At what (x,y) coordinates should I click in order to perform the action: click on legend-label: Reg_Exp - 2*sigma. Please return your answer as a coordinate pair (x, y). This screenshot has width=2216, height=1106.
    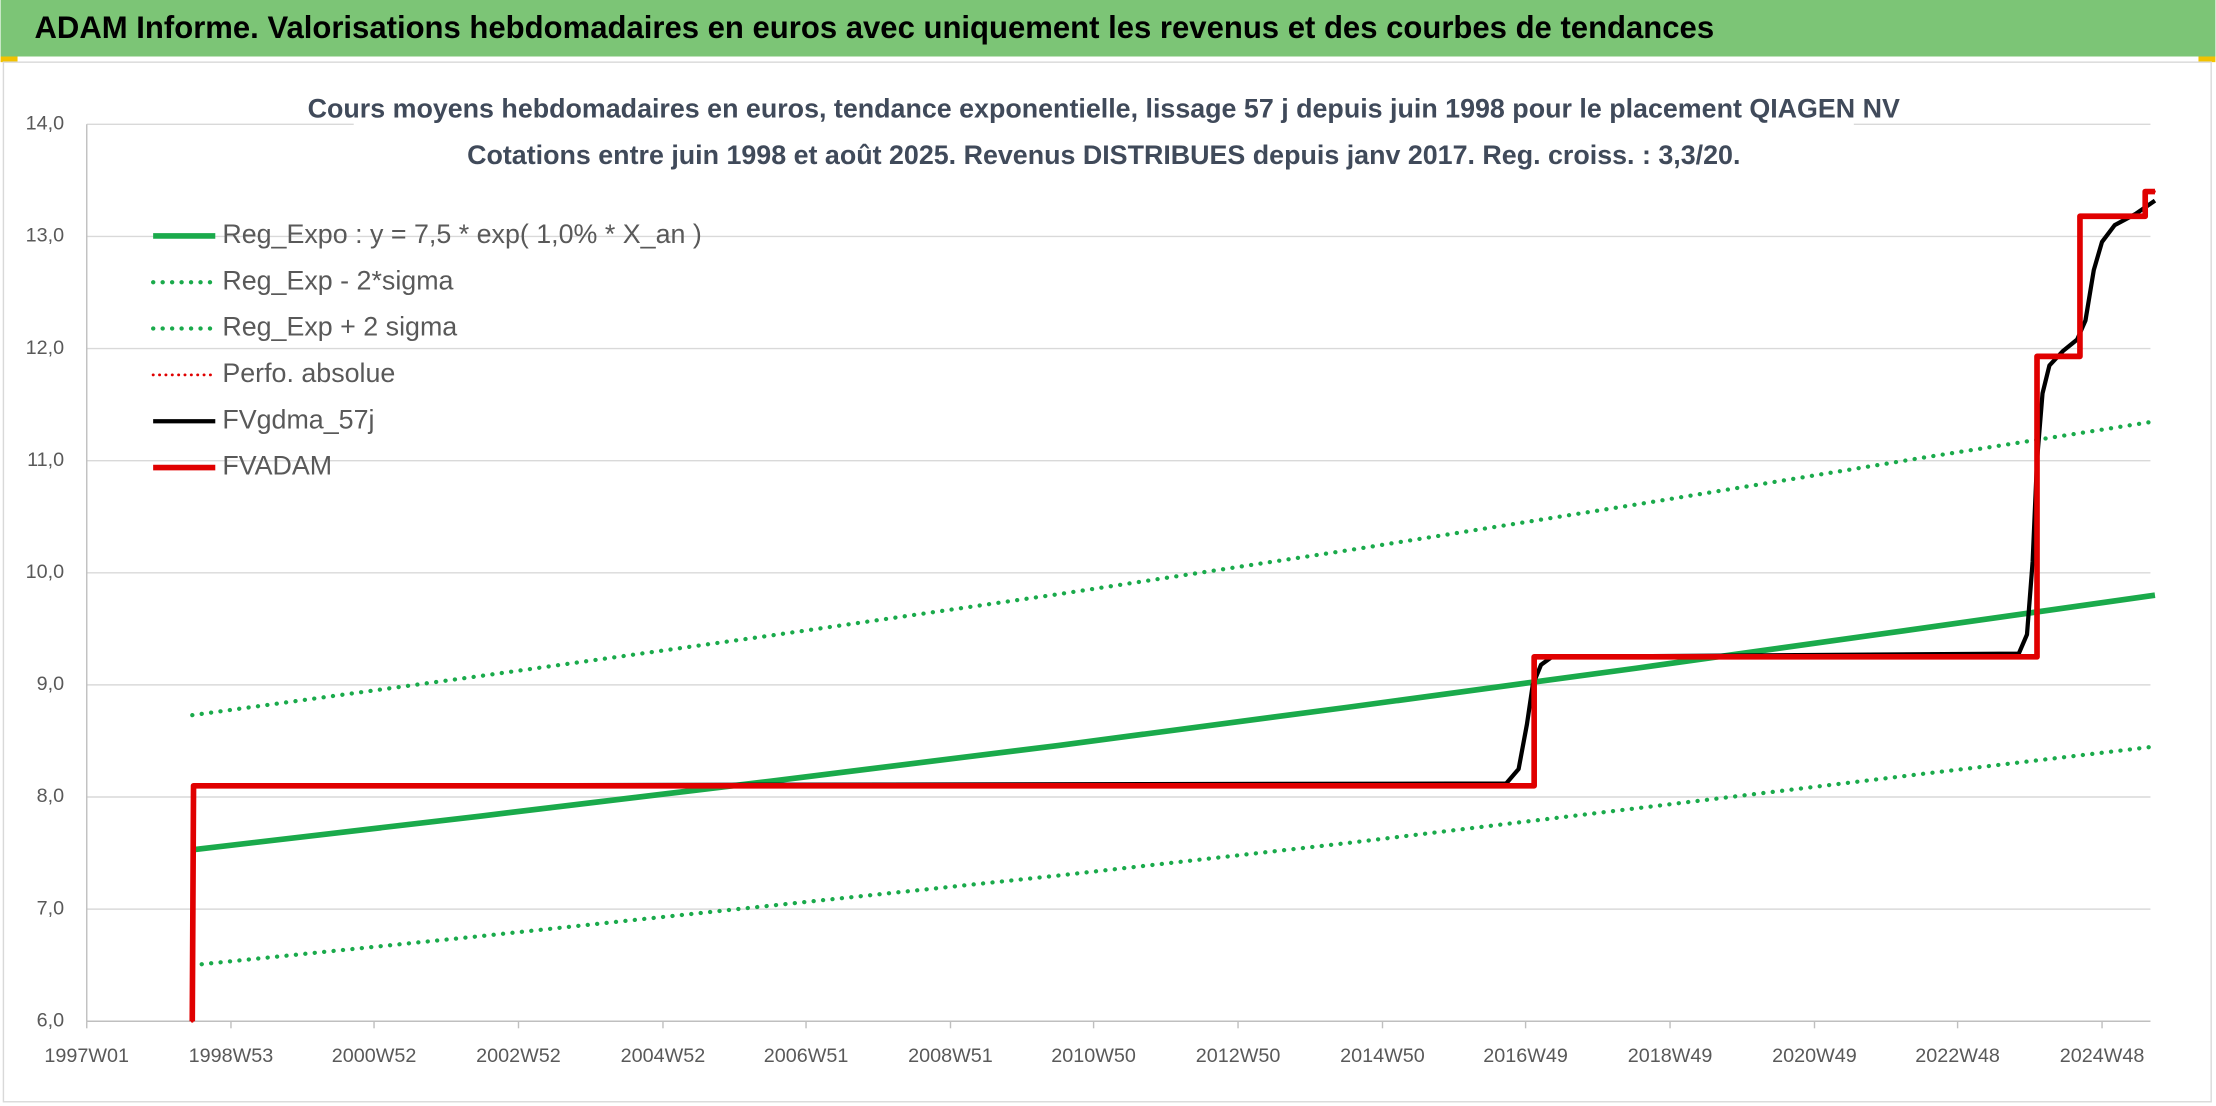
    Looking at the image, I should click on (337, 280).